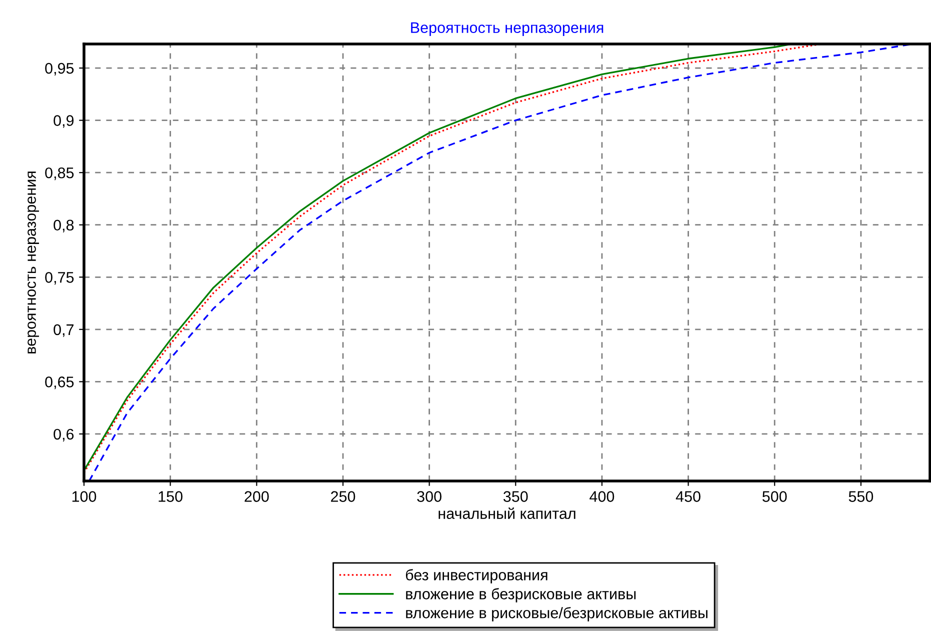 The image size is (931, 631). What do you see at coordinates (59, 69) in the screenshot?
I see `y-tick-label: 0,95` at bounding box center [59, 69].